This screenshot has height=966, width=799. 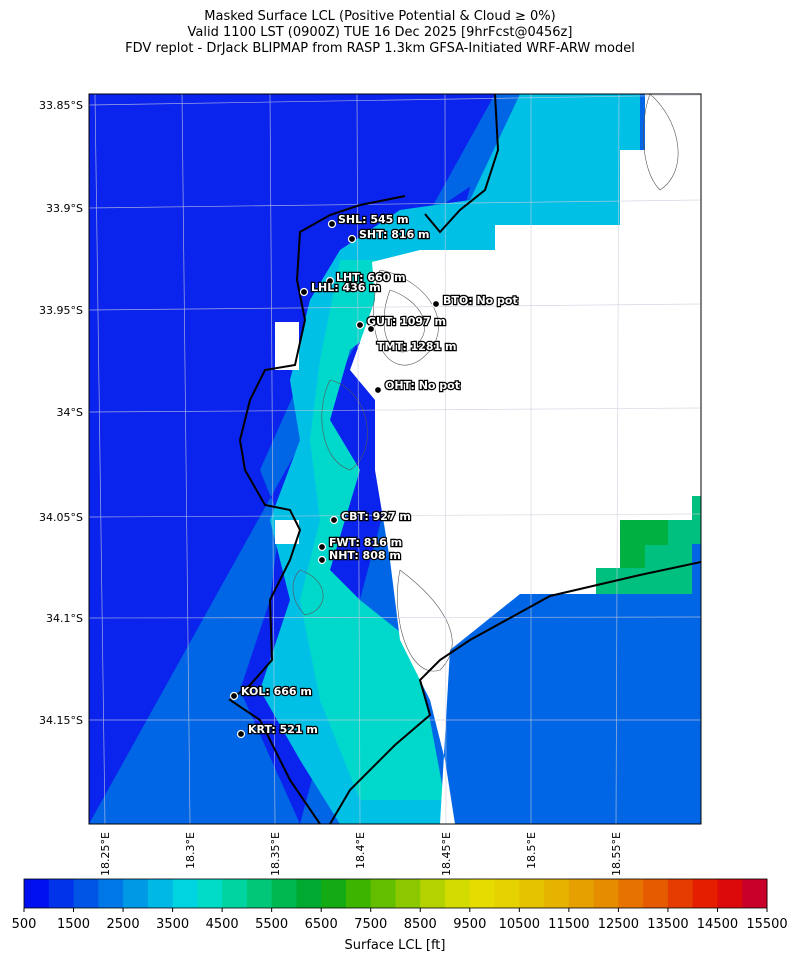 I want to click on colorbar-tick-label: 12500, so click(x=618, y=924).